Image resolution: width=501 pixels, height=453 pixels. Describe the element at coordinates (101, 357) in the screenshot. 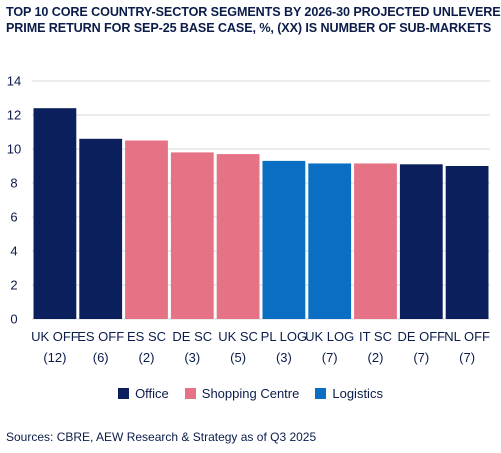

I see `x-tick-count-label: (6)` at that location.